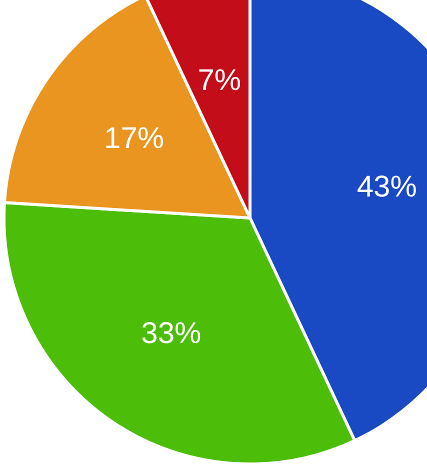 The height and width of the screenshot is (466, 427). Describe the element at coordinates (134, 139) in the screenshot. I see `data-label: 17%` at that location.